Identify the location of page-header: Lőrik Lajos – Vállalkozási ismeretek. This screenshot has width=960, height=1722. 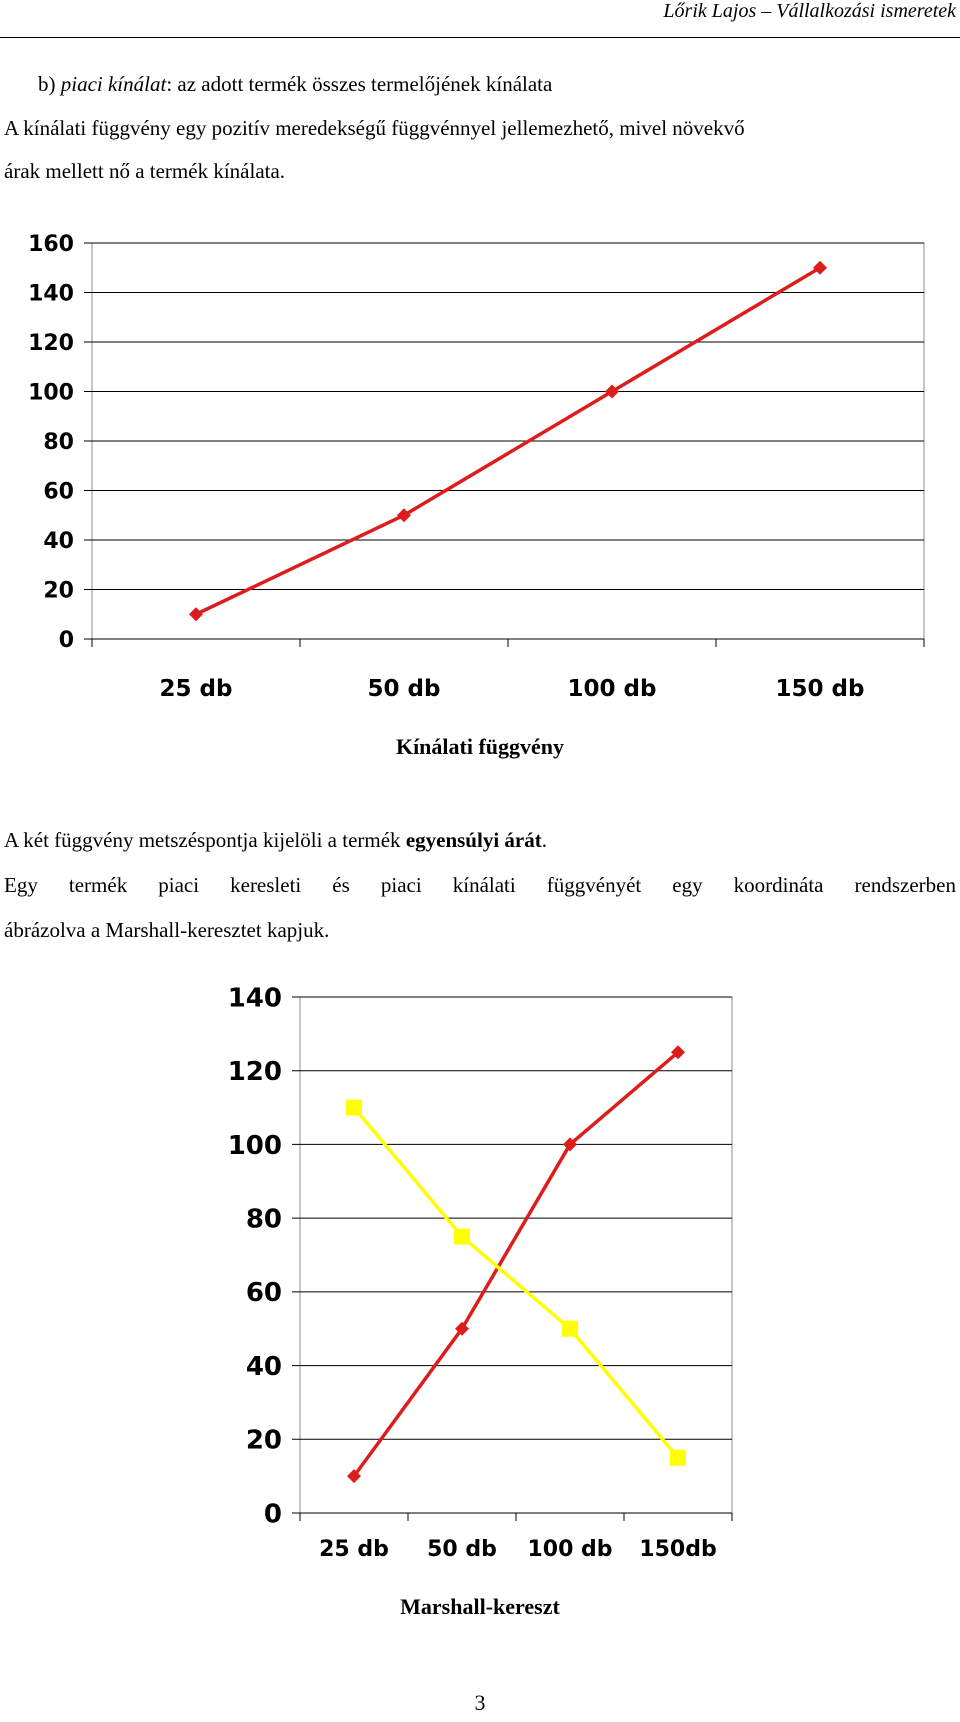
(480, 19).